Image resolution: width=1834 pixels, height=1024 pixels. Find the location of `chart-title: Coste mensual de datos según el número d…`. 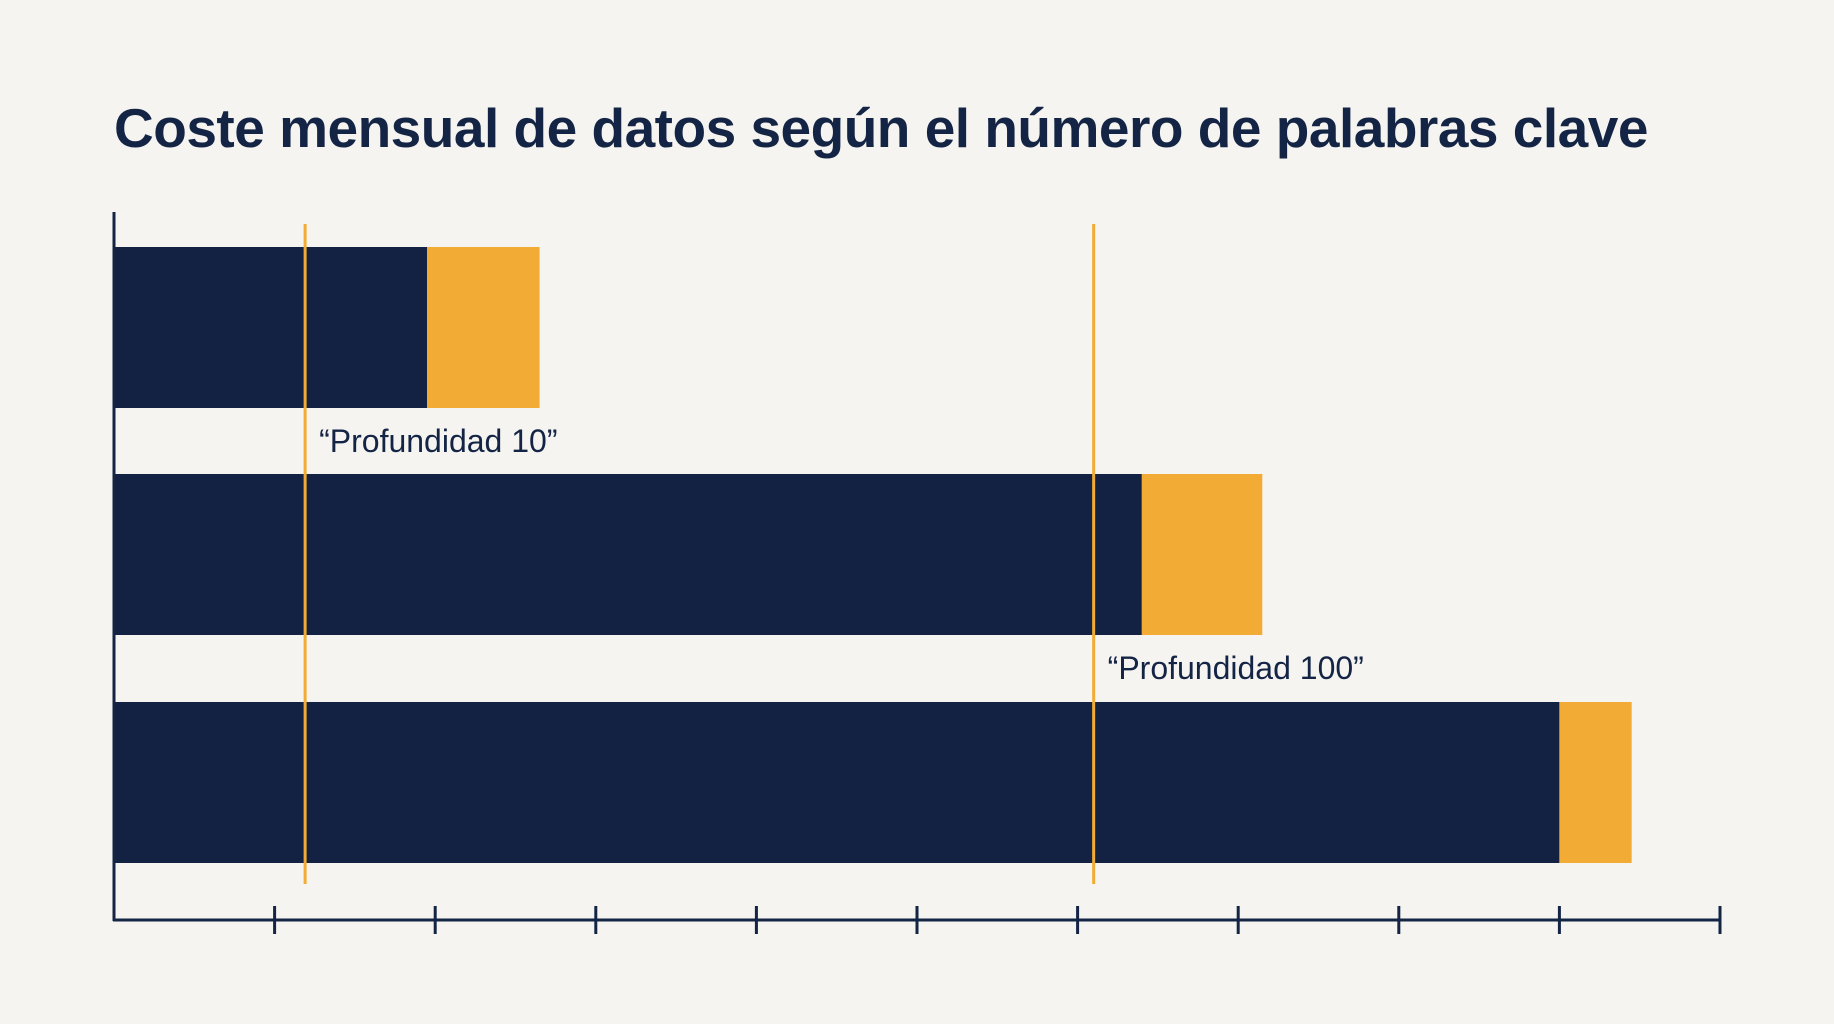

chart-title: Coste mensual de datos según el número d… is located at coordinates (881, 128).